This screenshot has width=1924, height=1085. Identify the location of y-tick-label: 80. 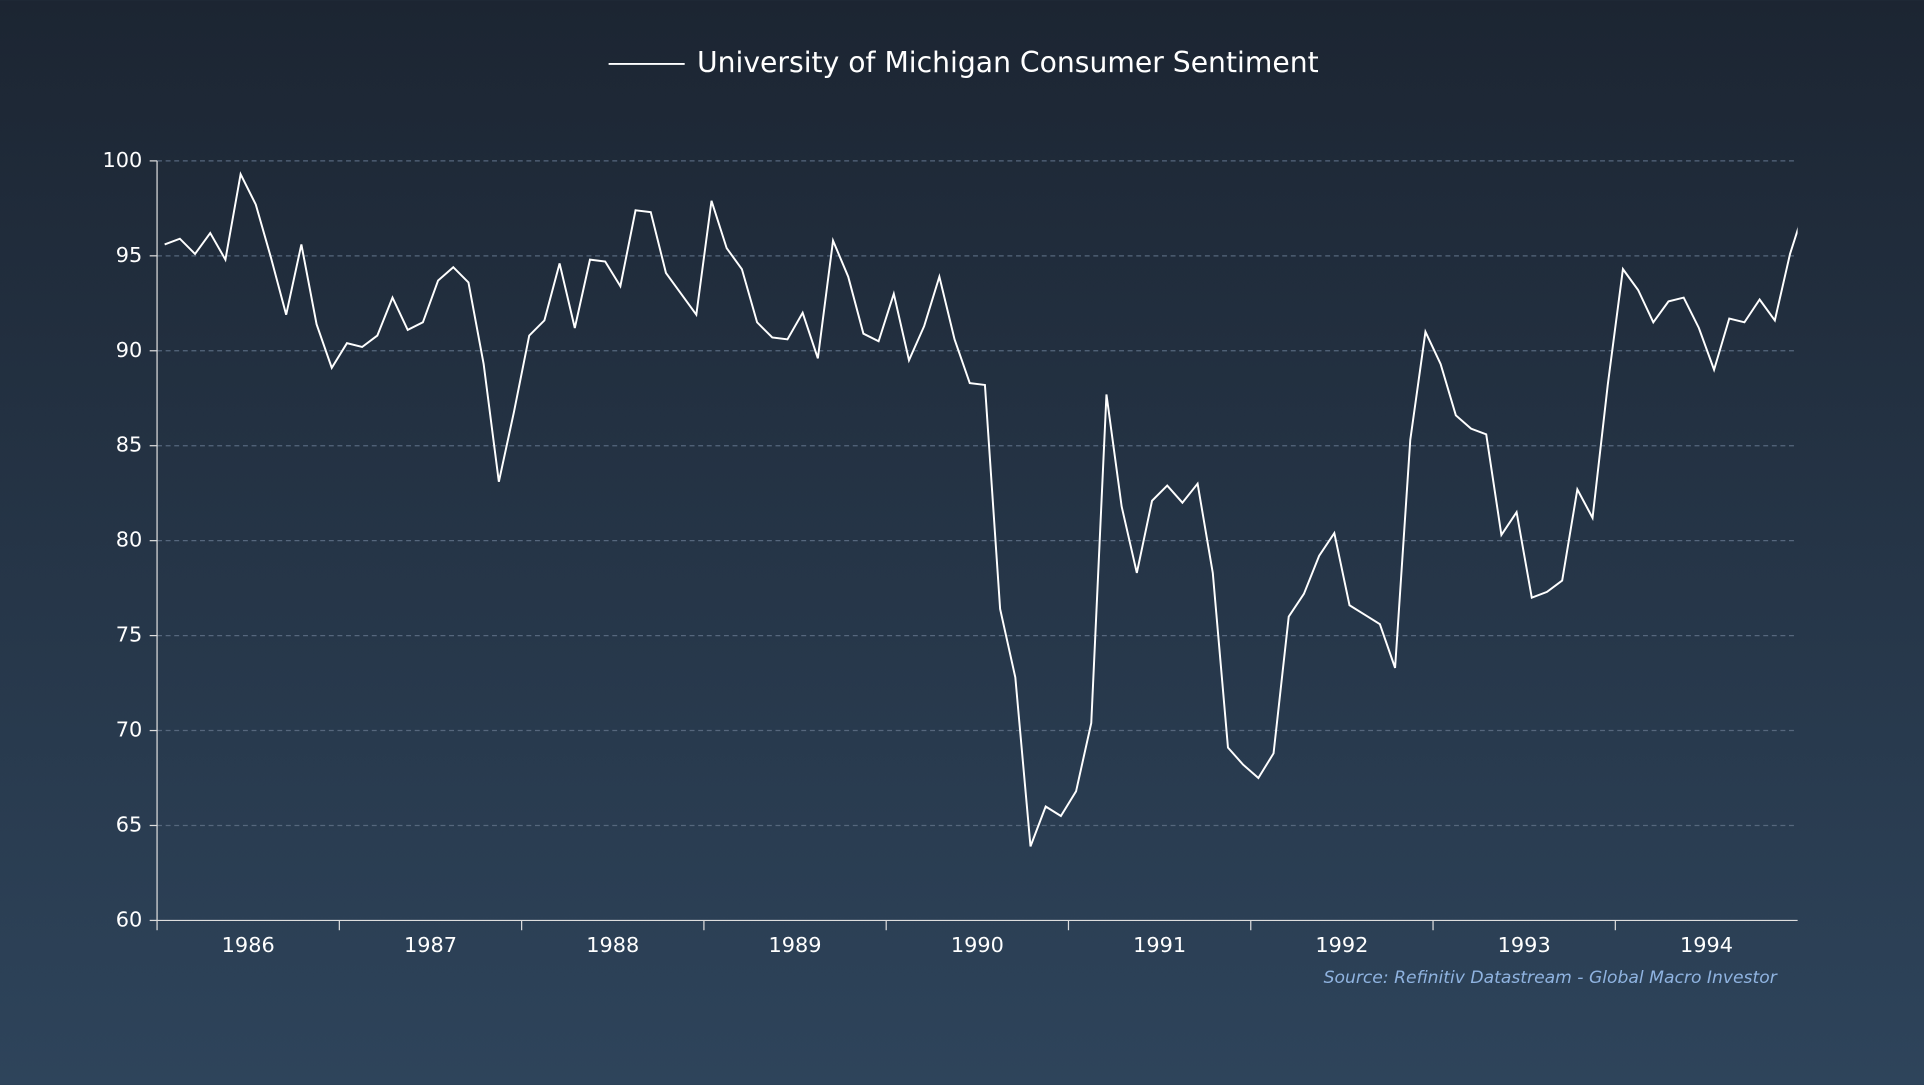
(129, 540).